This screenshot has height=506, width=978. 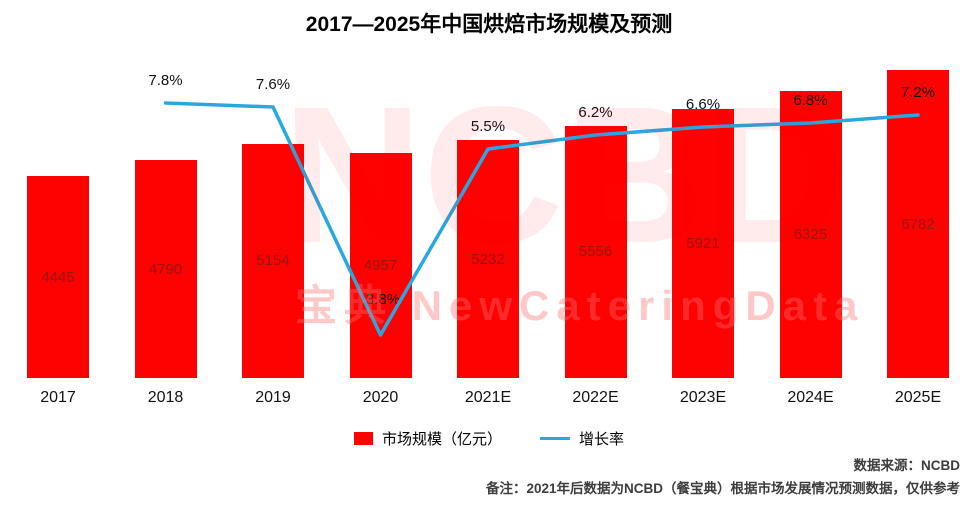 What do you see at coordinates (810, 100) in the screenshot?
I see `growth-label-2024E: 6.8%` at bounding box center [810, 100].